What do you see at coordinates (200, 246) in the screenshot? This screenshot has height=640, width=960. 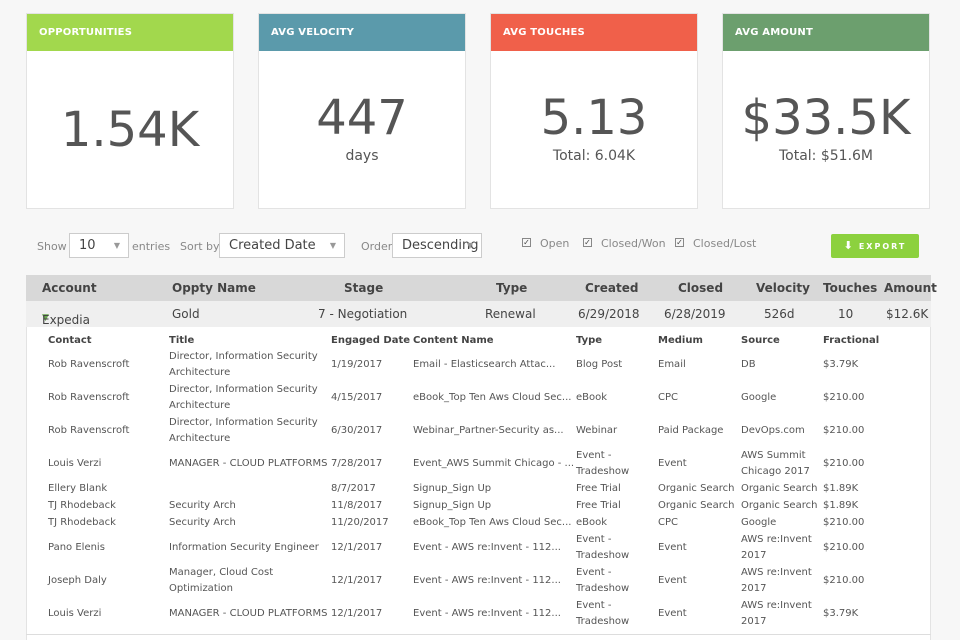 I see `sort-label: Sort by` at bounding box center [200, 246].